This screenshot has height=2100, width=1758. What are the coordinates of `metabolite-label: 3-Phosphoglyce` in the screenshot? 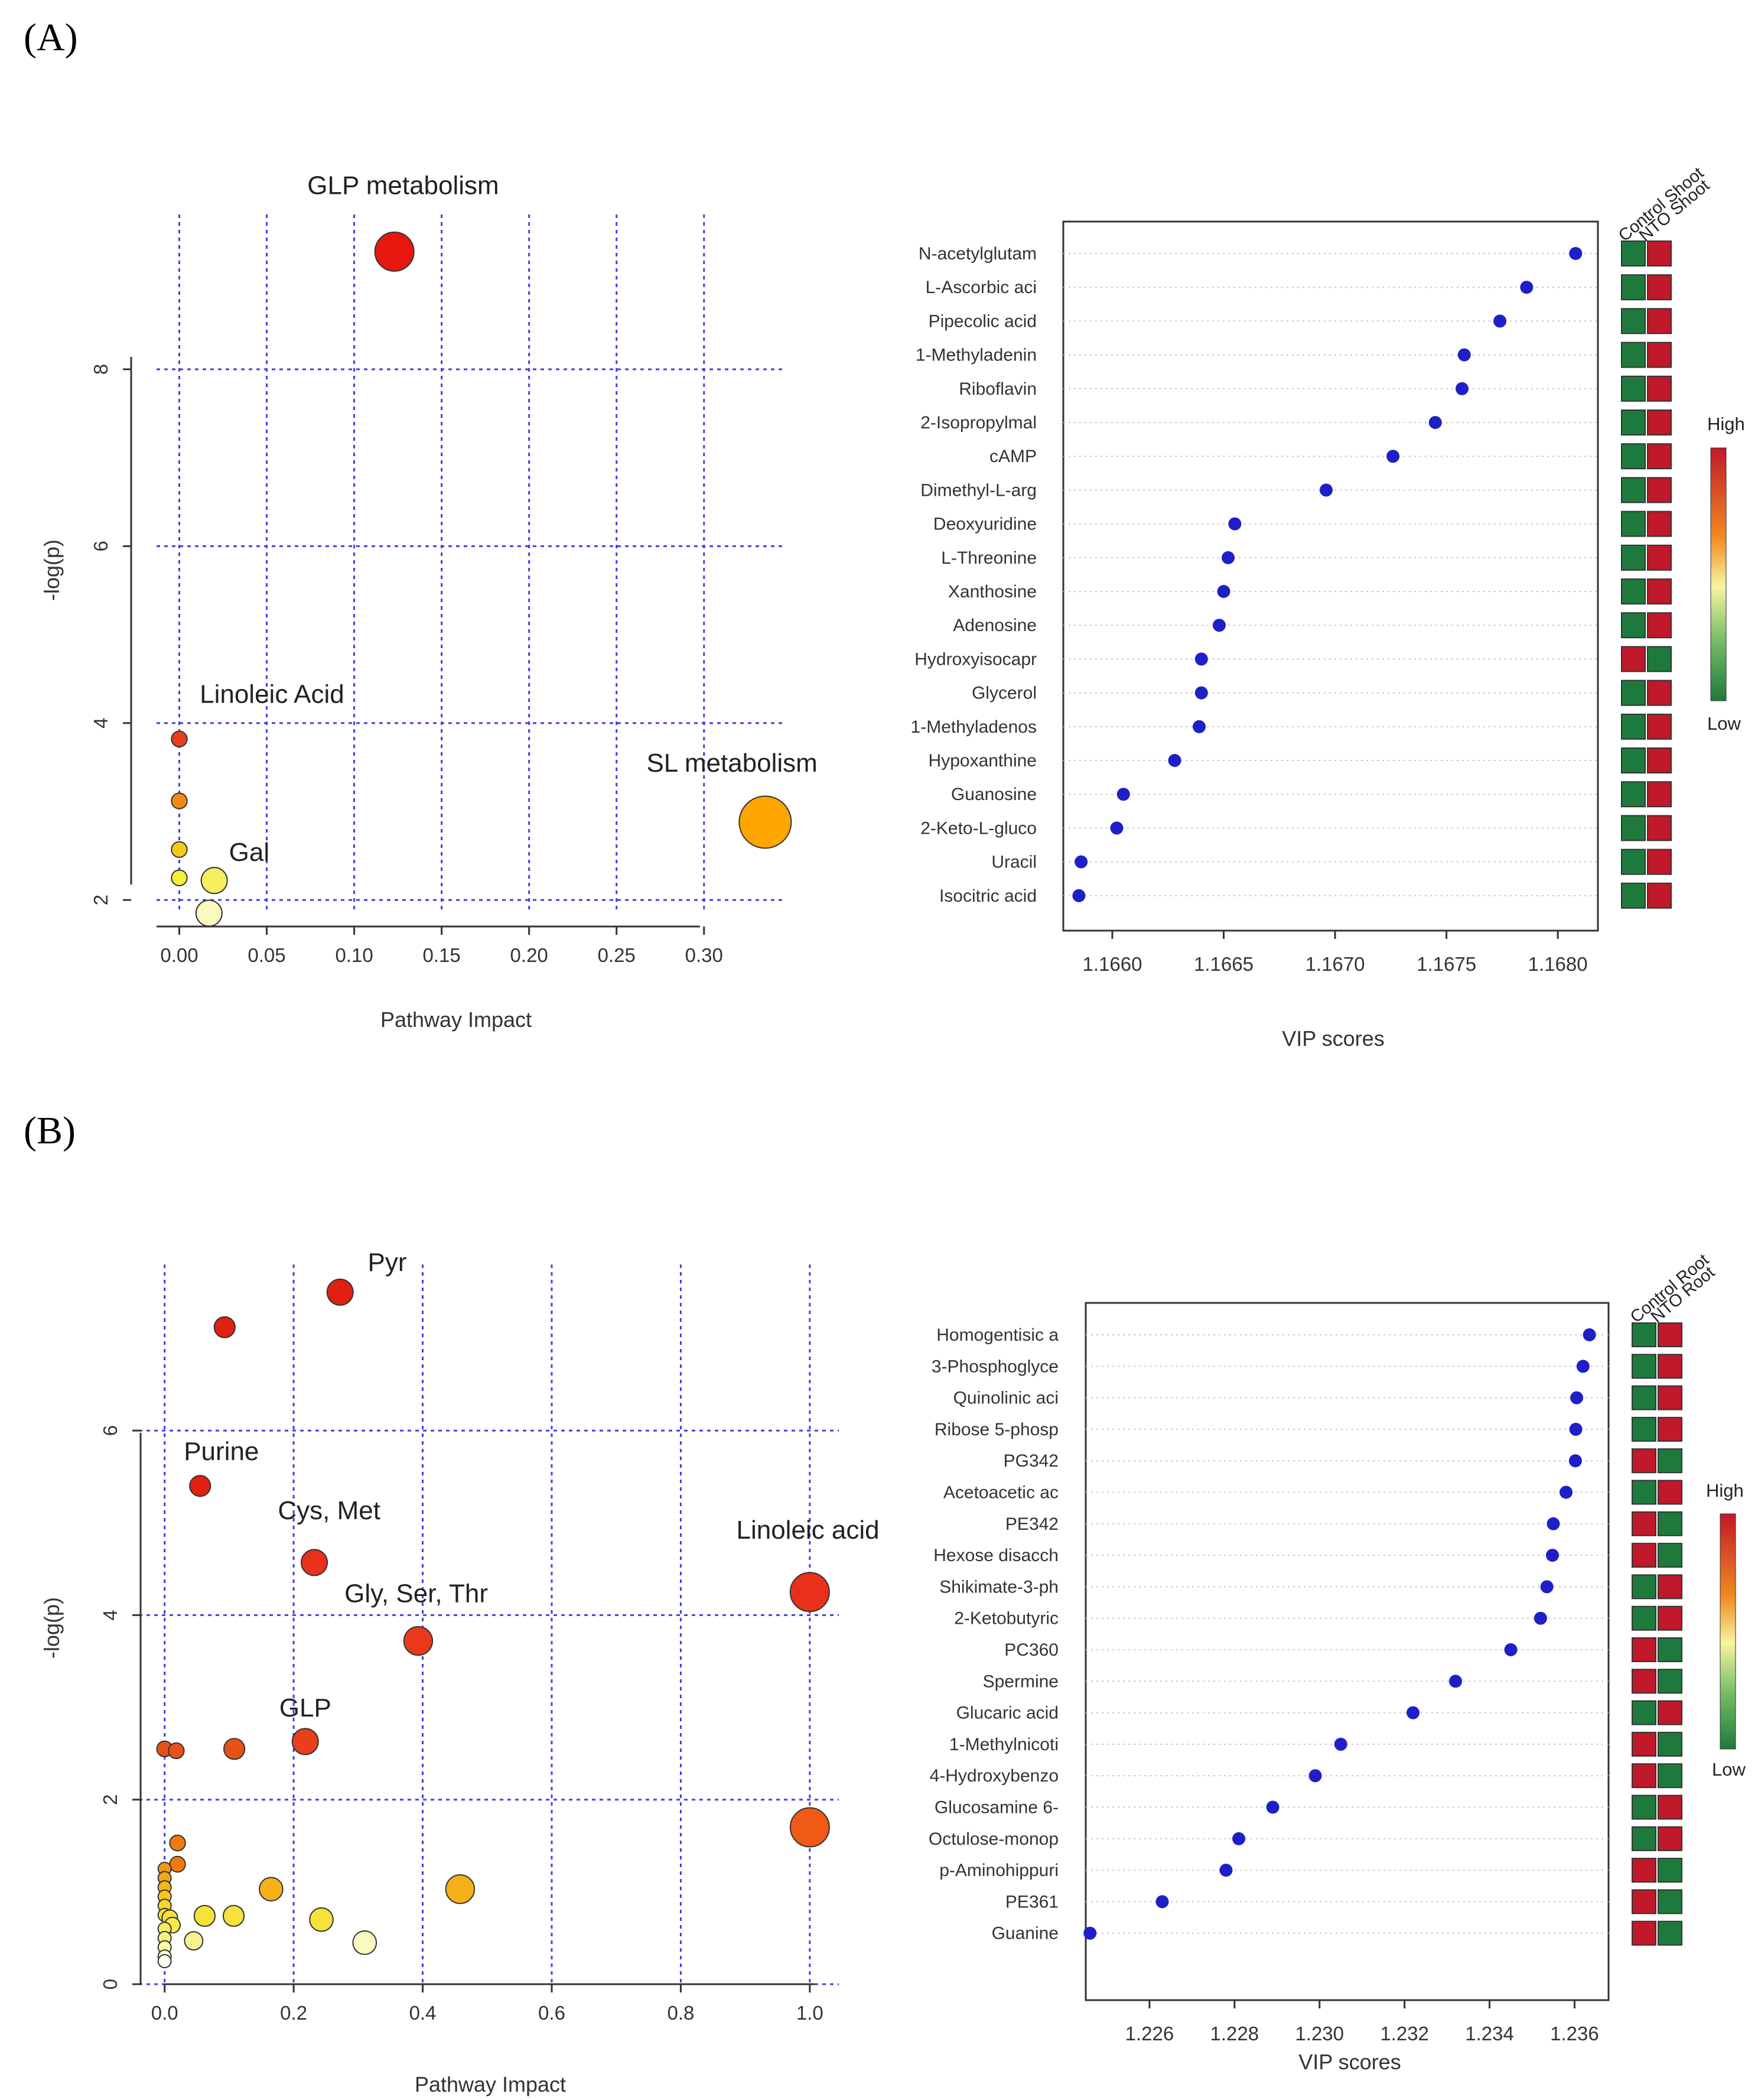 It's located at (995, 1366).